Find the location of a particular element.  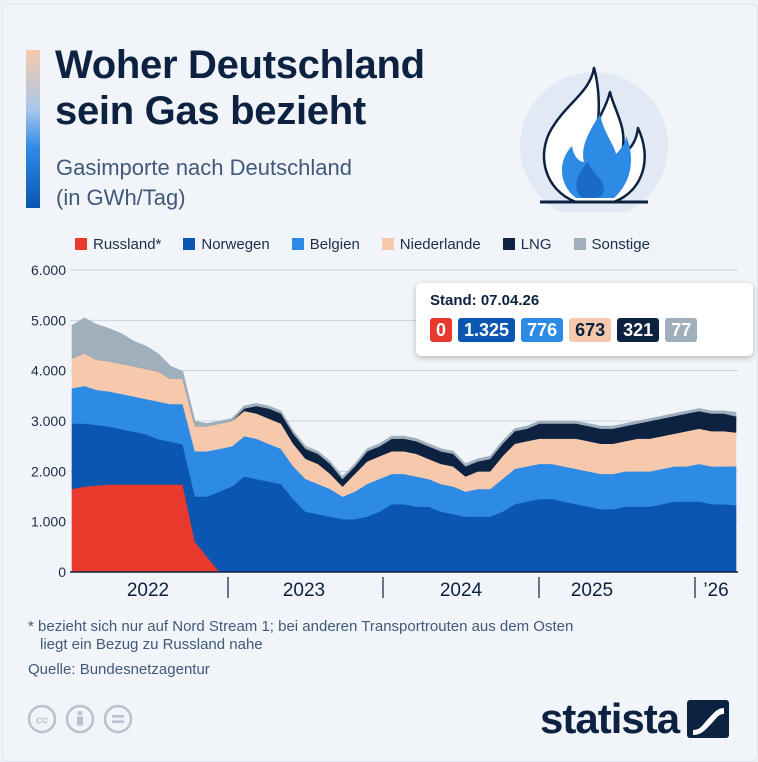

y-tick-label: 1.000 is located at coordinates (48, 522).